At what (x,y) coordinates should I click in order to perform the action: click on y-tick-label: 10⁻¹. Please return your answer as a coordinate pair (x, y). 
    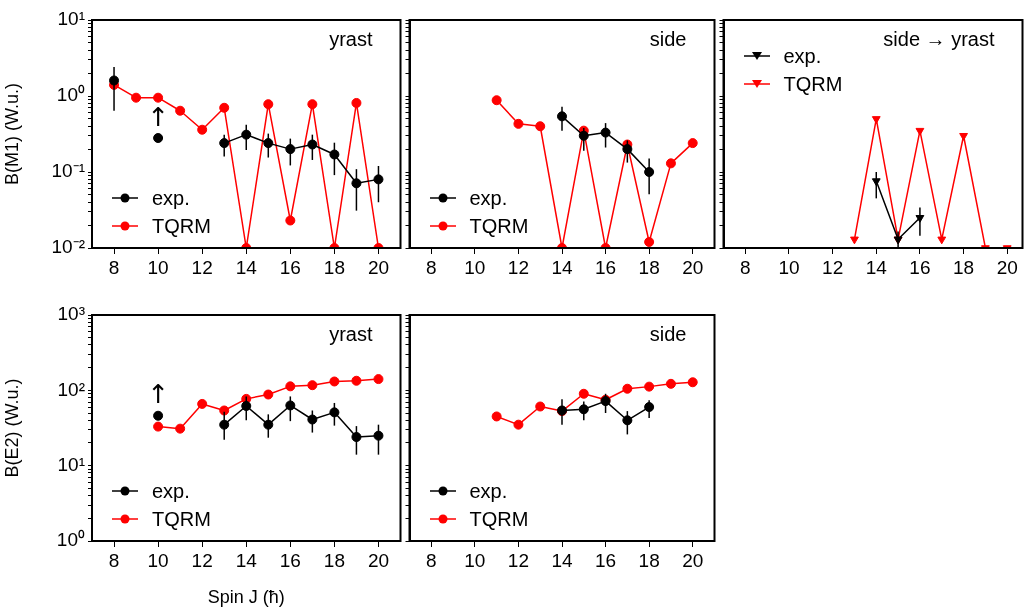
    Looking at the image, I should click on (68, 171).